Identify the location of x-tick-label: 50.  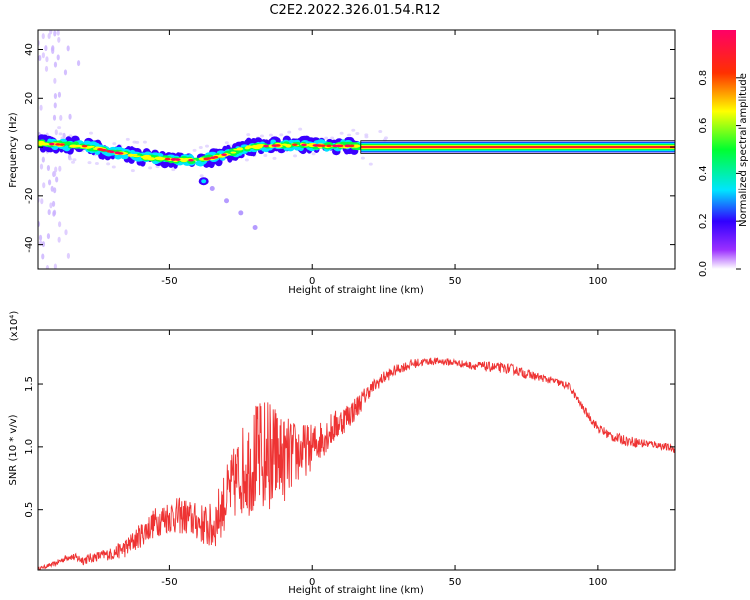
(455, 582).